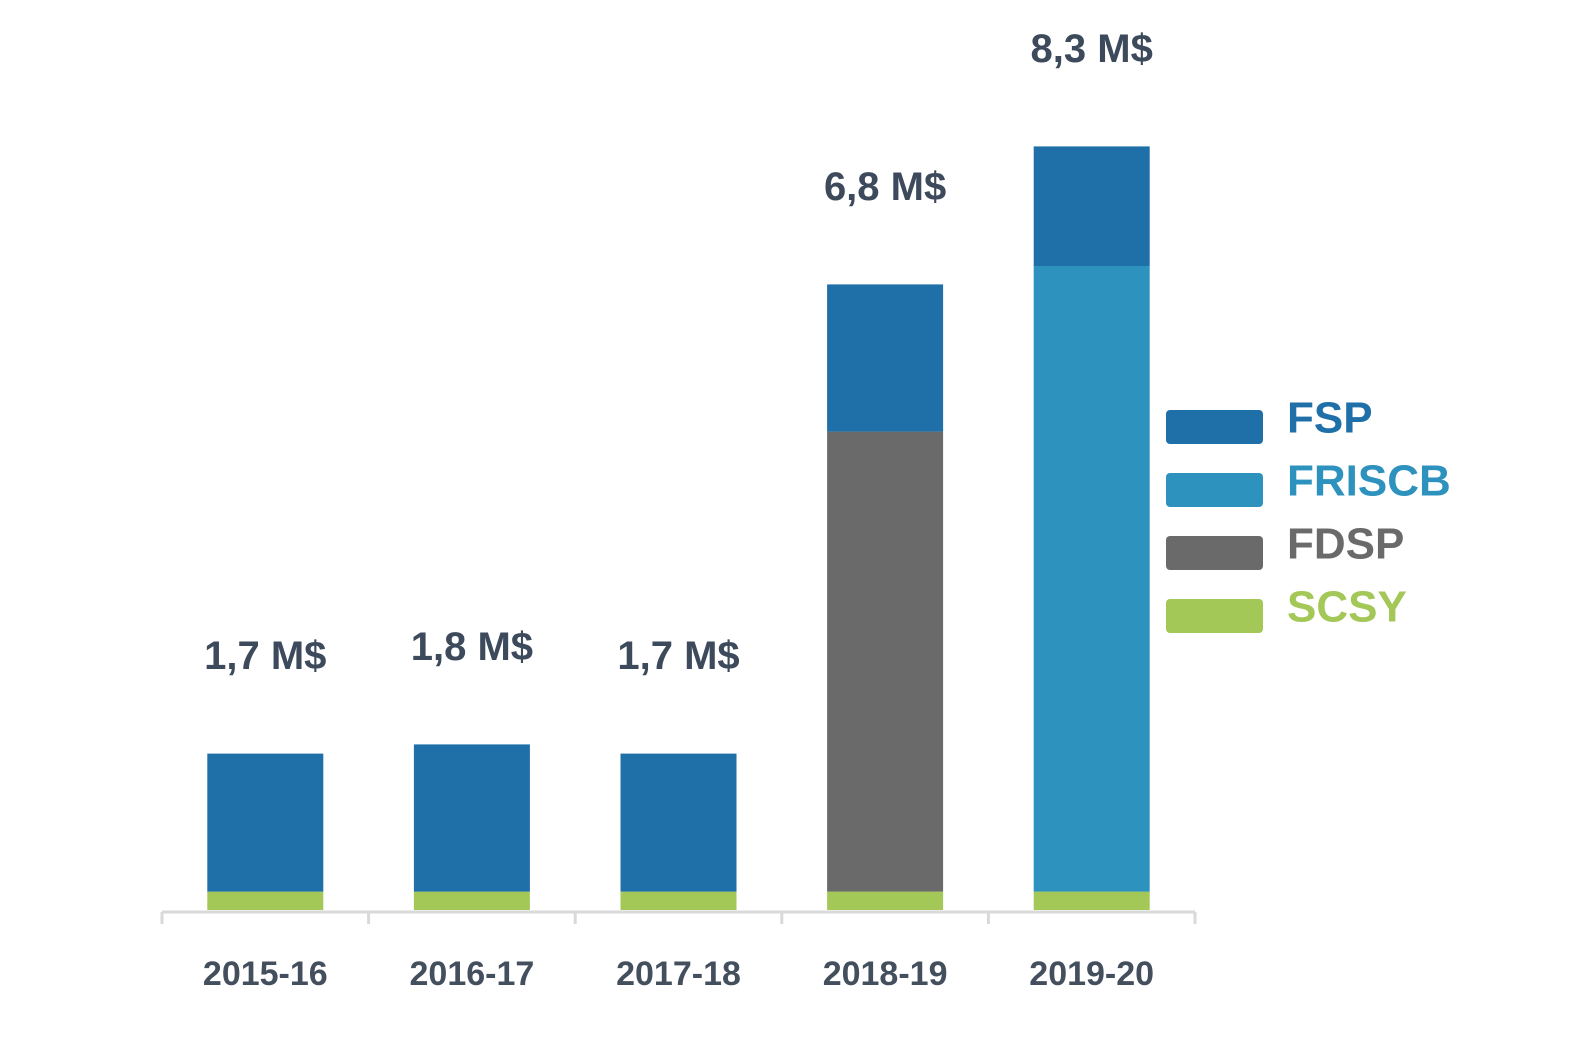 The image size is (1572, 1052). I want to click on total-label: 1,8 M$, so click(472, 647).